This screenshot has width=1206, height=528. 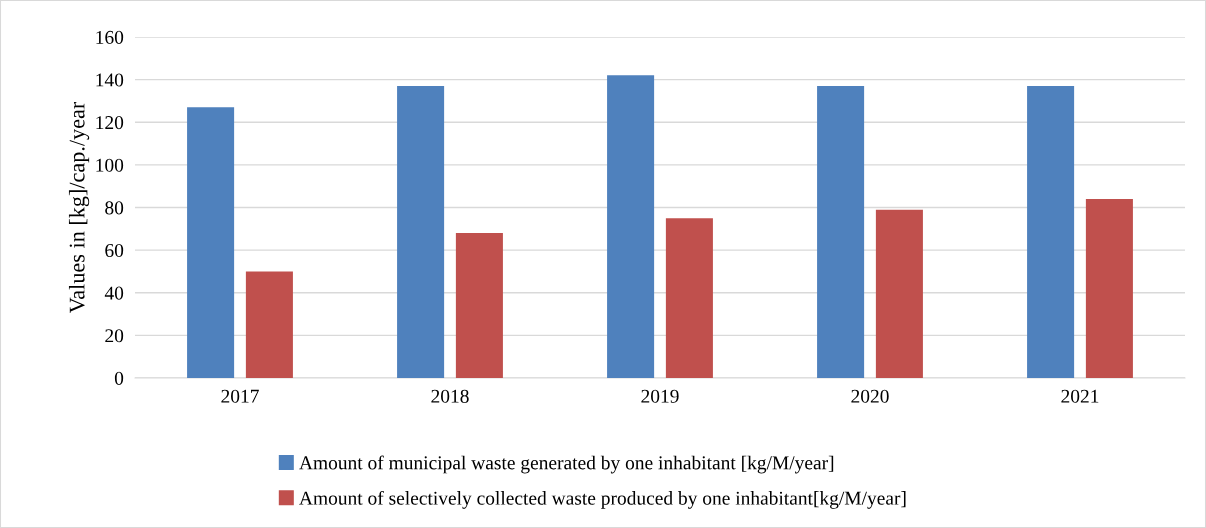 I want to click on y-tick-label: 0, so click(x=119, y=378).